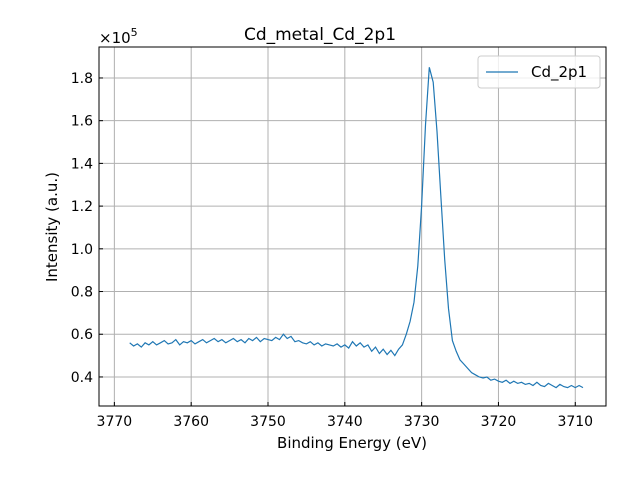 Image resolution: width=640 pixels, height=484 pixels. I want to click on legend: Cd_2p1, so click(539, 72).